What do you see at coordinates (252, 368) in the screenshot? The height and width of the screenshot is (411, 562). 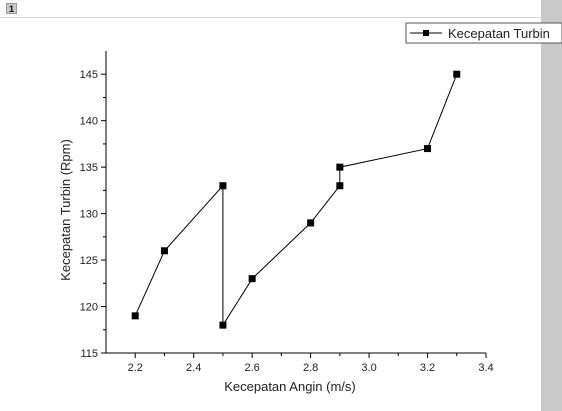 I see `x-tick-label: 2.6` at bounding box center [252, 368].